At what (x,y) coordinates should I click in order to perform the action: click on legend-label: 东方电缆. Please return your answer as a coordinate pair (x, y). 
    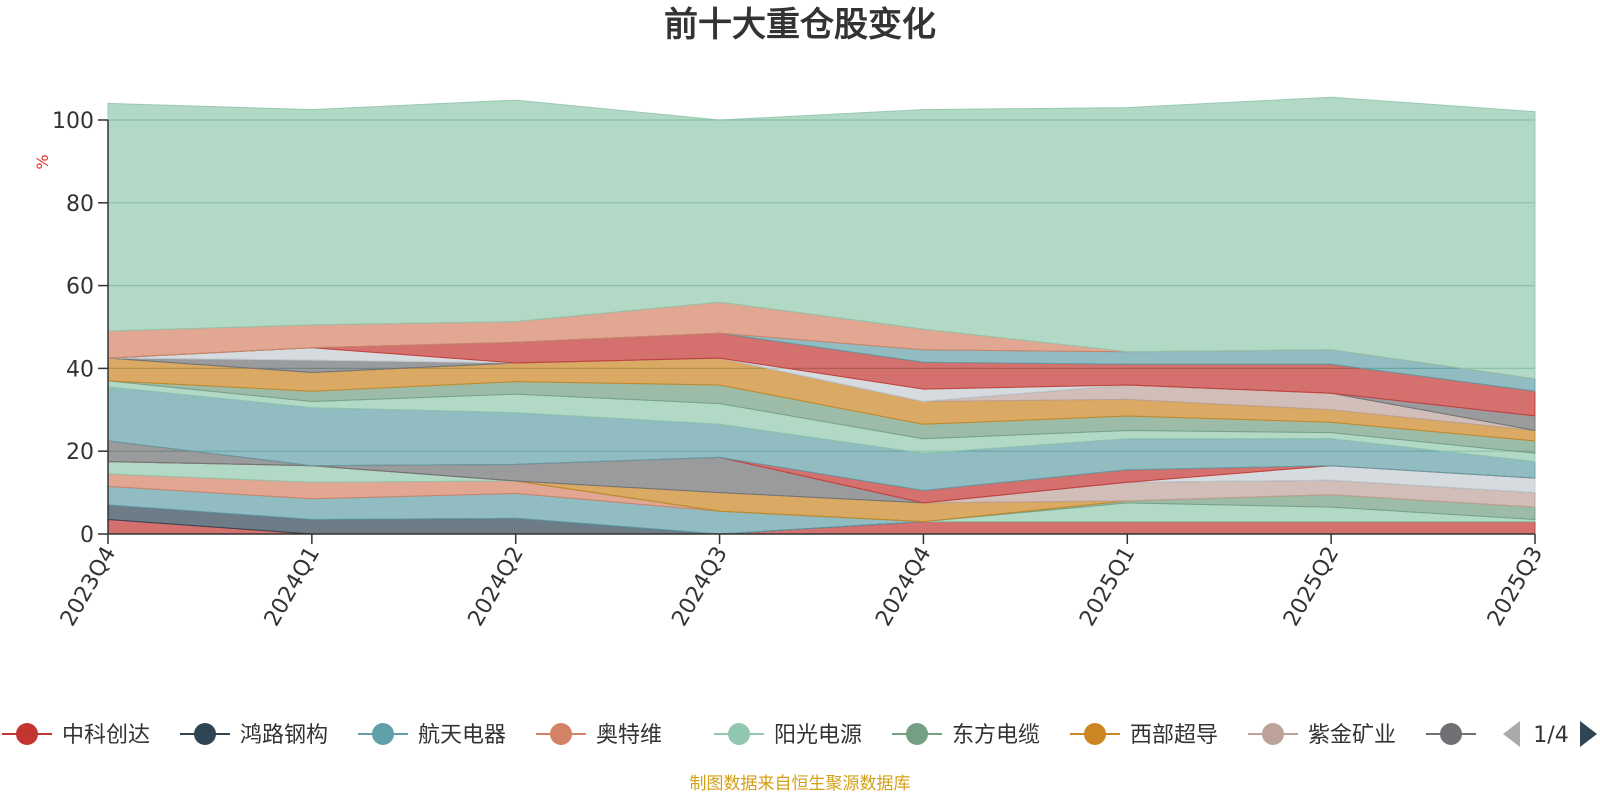
    Looking at the image, I should click on (996, 735).